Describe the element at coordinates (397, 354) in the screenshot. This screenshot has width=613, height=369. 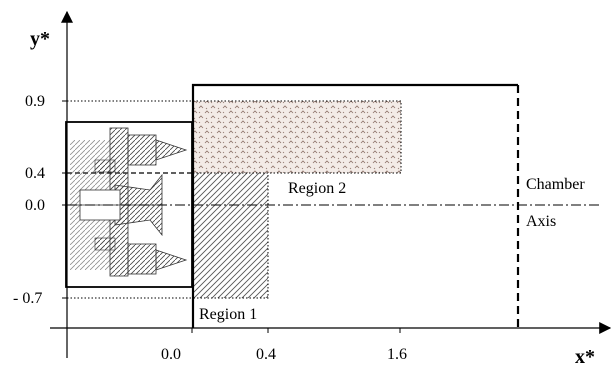
I see `x-tick-label-1-6: 1.6` at that location.